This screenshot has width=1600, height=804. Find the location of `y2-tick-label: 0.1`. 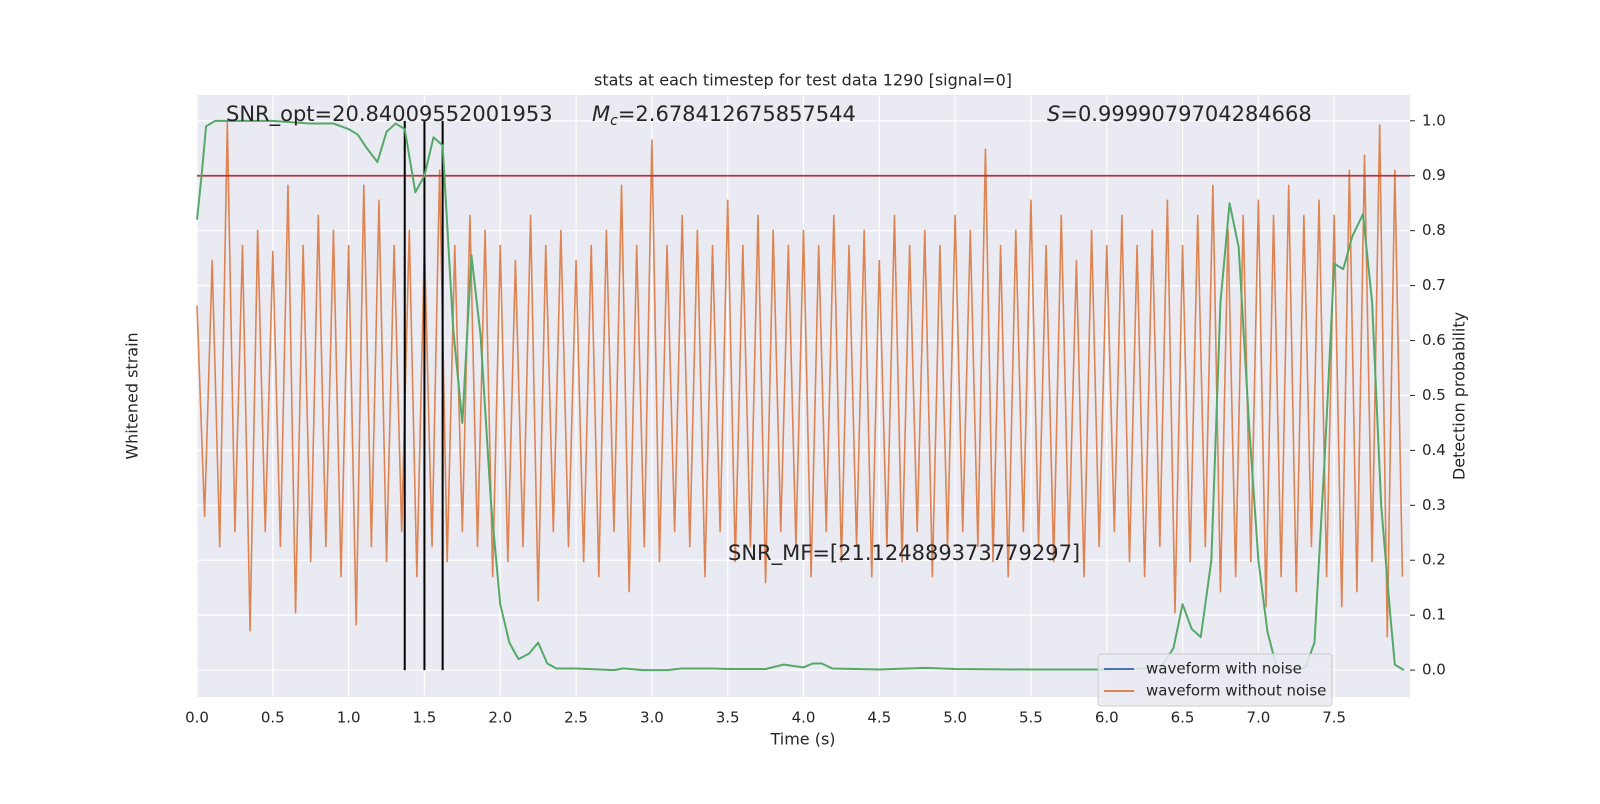

y2-tick-label: 0.1 is located at coordinates (1434, 615).